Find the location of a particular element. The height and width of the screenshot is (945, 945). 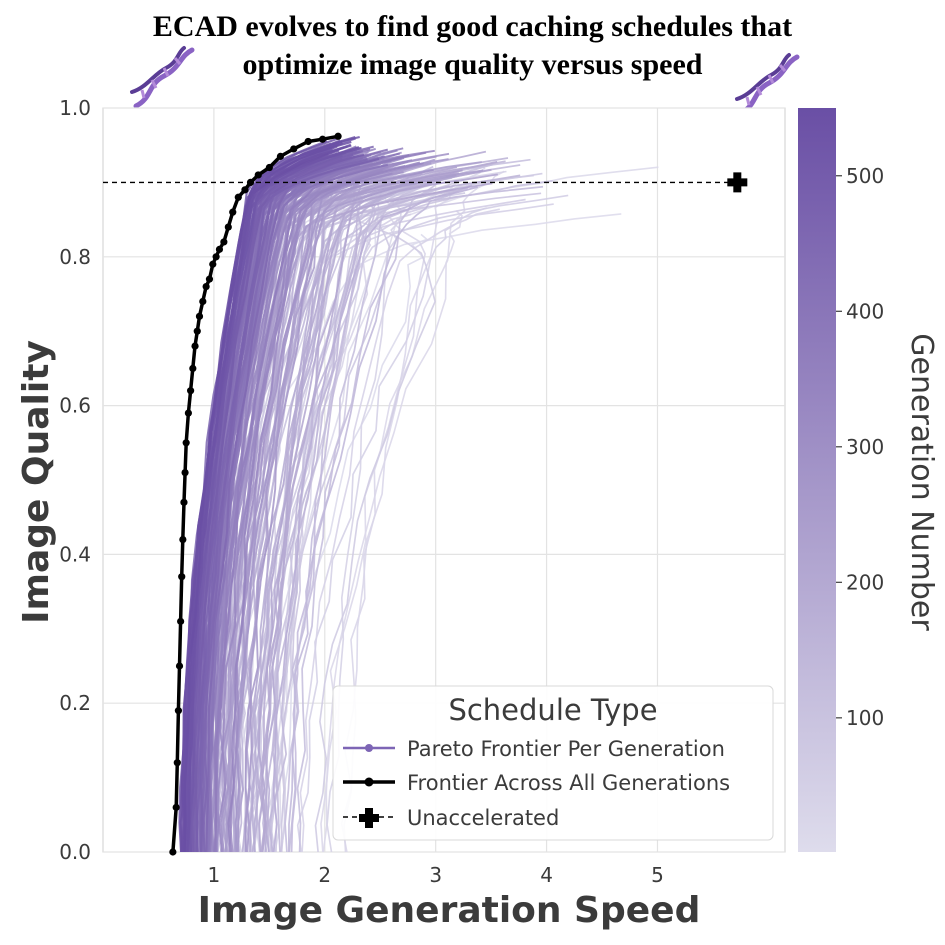

colorbar-ticks: 100 200 300 400 500 is located at coordinates (860, 447).